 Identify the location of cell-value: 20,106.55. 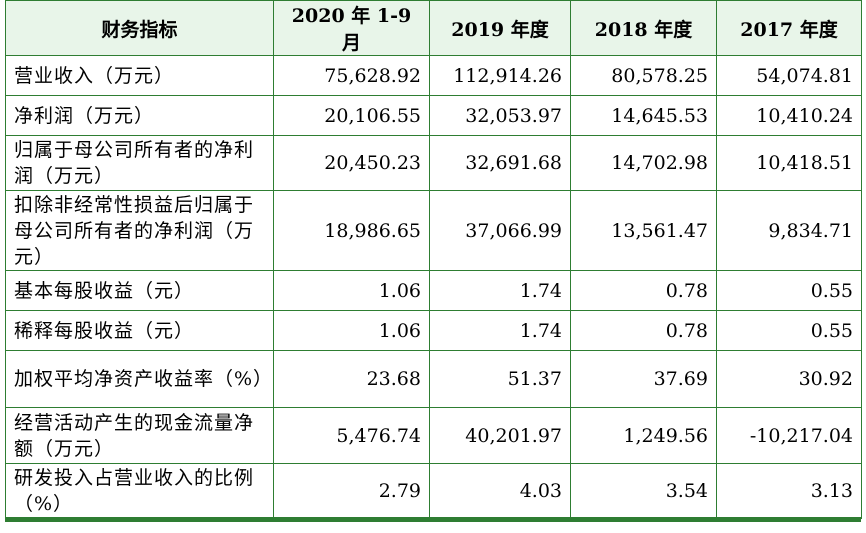
(351, 115).